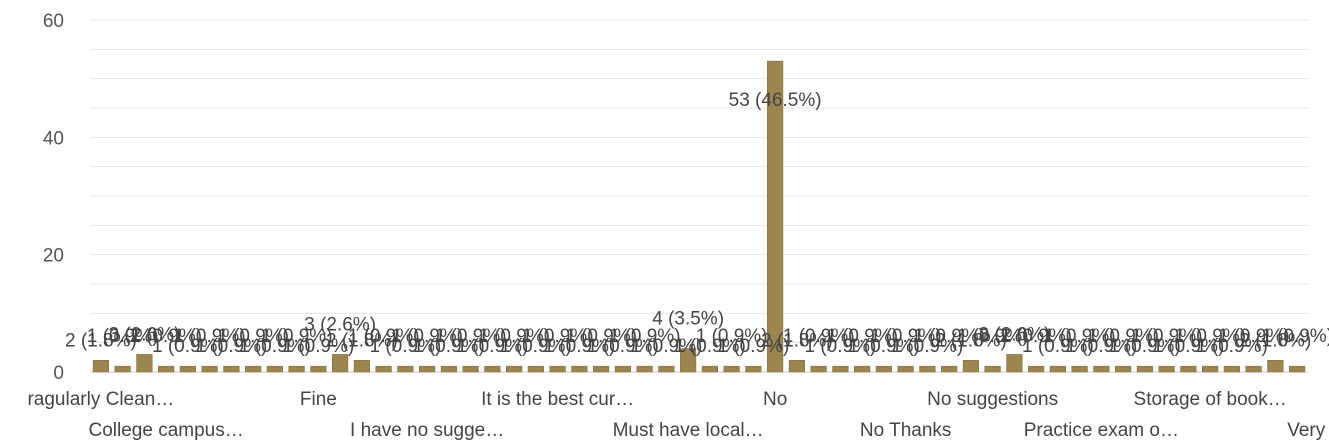  What do you see at coordinates (775, 100) in the screenshot?
I see `data-label: 53 (46.5%)` at bounding box center [775, 100].